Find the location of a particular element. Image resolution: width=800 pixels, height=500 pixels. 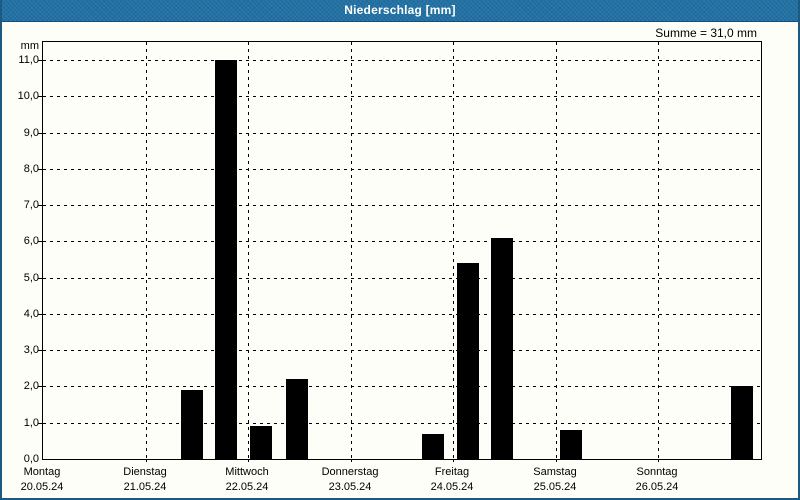

day-label: Samstag is located at coordinates (555, 472).